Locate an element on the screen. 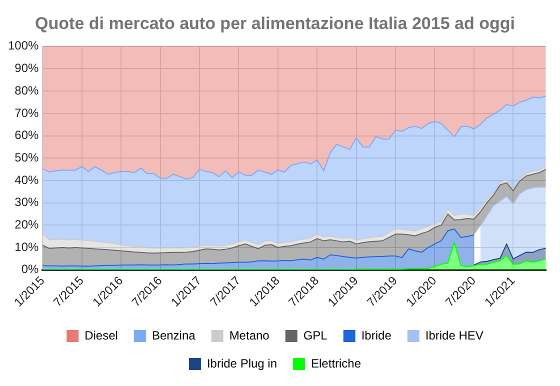 Image resolution: width=560 pixels, height=386 pixels. legend-label: Metano is located at coordinates (249, 335).